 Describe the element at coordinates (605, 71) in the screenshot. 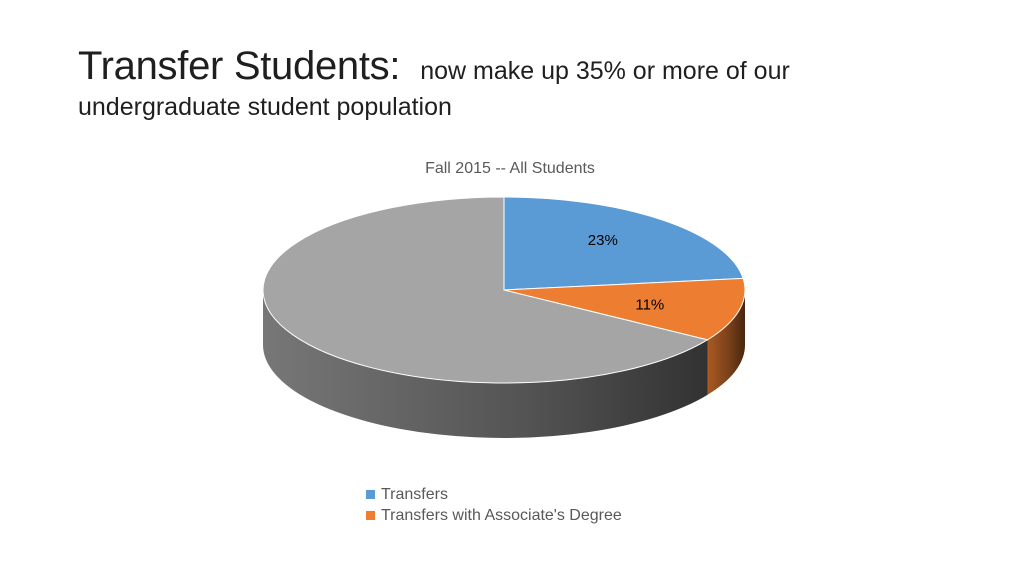

I see `title-subtitle-line1: now make up 35% or more of our` at that location.